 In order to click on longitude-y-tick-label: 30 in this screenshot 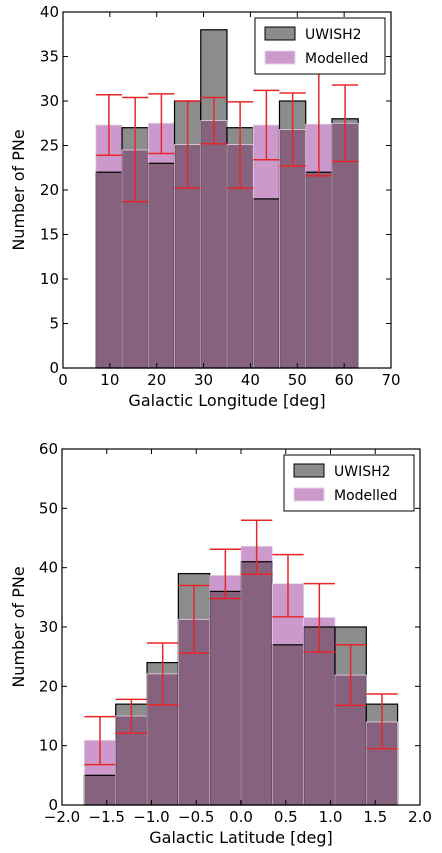, I will do `click(49, 101)`.